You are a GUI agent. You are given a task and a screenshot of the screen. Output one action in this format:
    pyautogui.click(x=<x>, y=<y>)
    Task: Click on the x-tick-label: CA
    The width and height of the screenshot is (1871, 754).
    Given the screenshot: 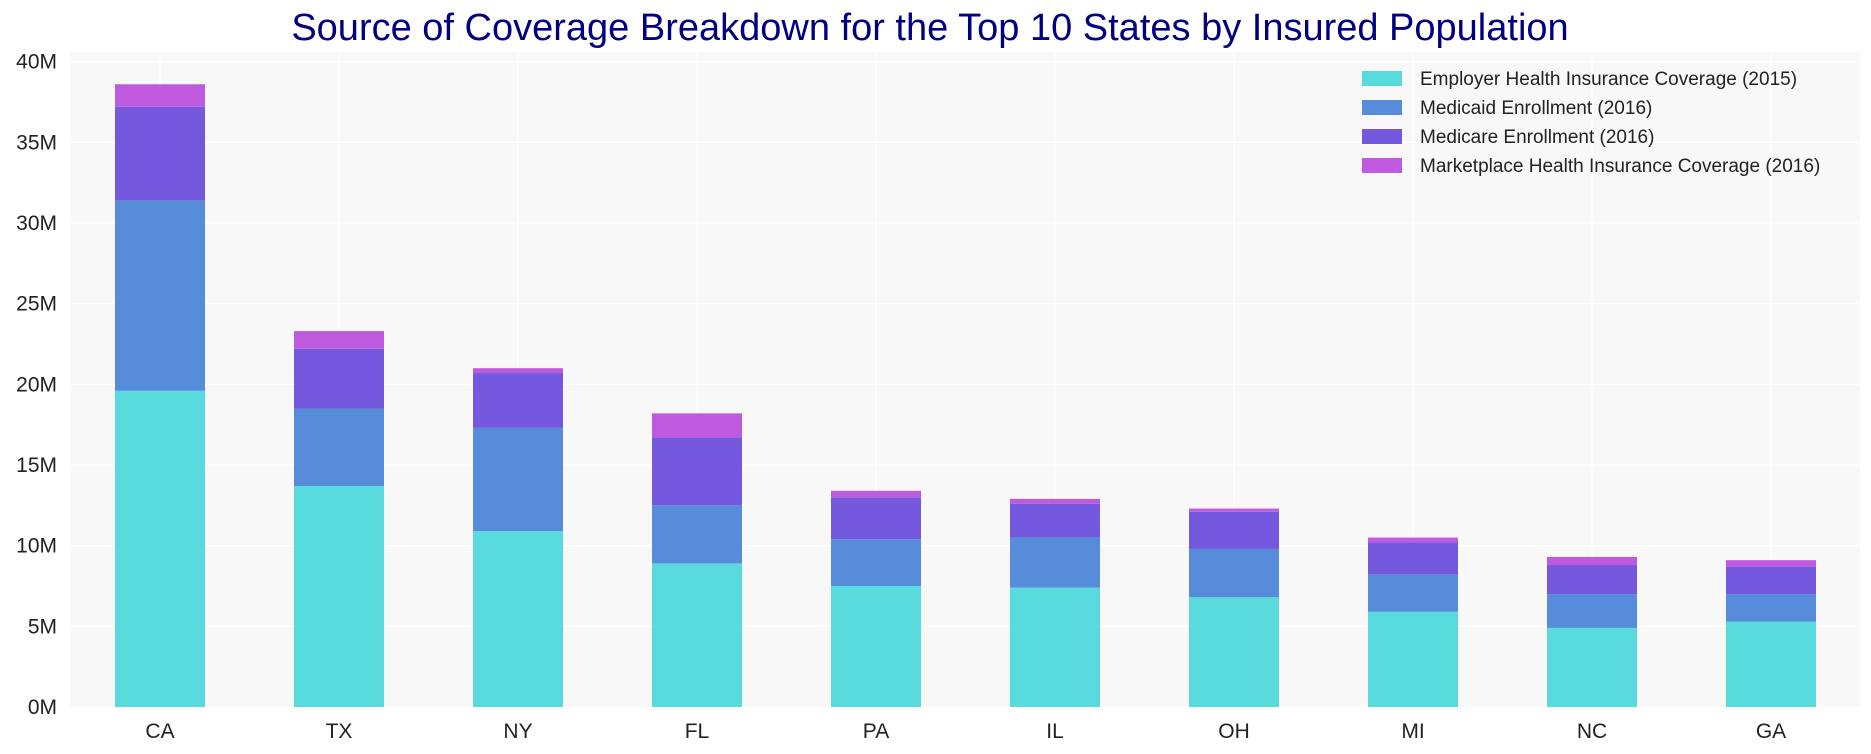 What is the action you would take?
    pyautogui.click(x=159, y=731)
    